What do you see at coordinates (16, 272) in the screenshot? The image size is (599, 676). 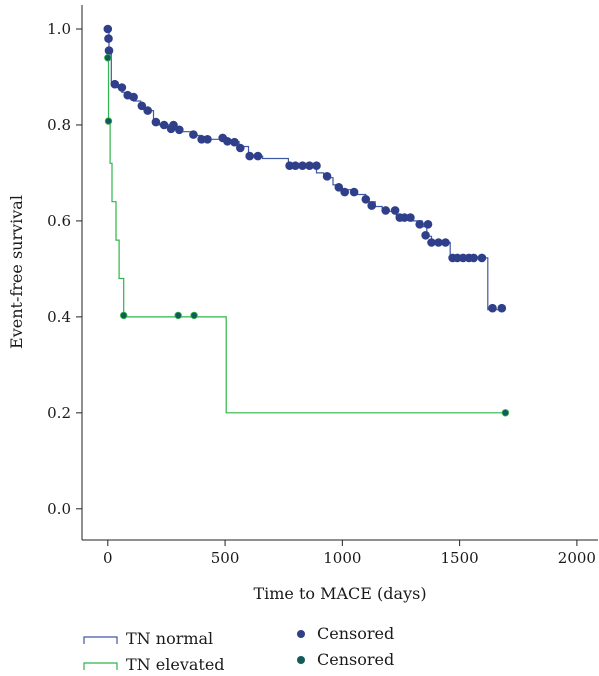 I see `y-axis-label: Event-free survival` at bounding box center [16, 272].